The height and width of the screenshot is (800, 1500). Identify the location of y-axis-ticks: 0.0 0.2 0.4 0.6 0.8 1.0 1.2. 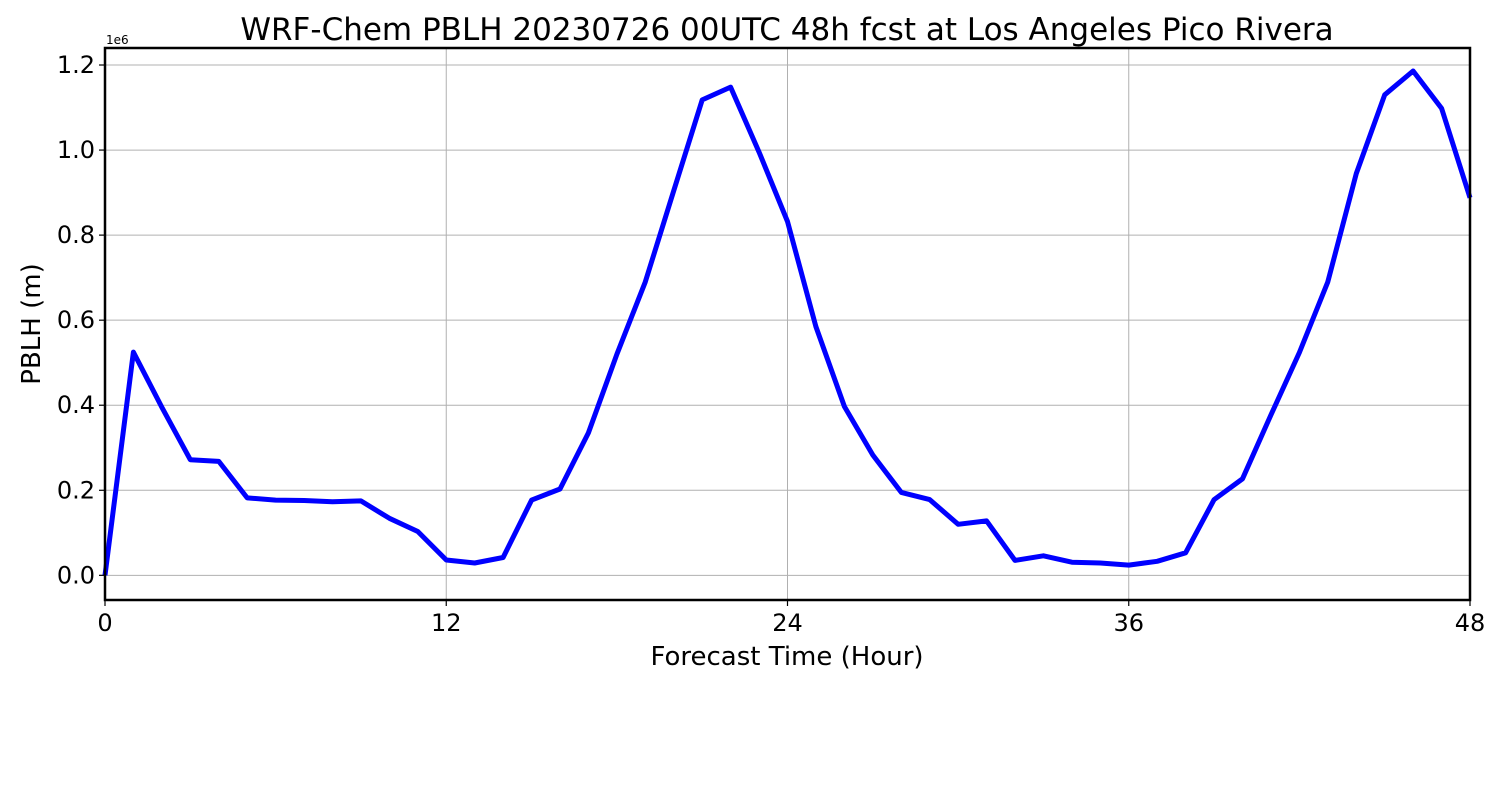
(81, 320).